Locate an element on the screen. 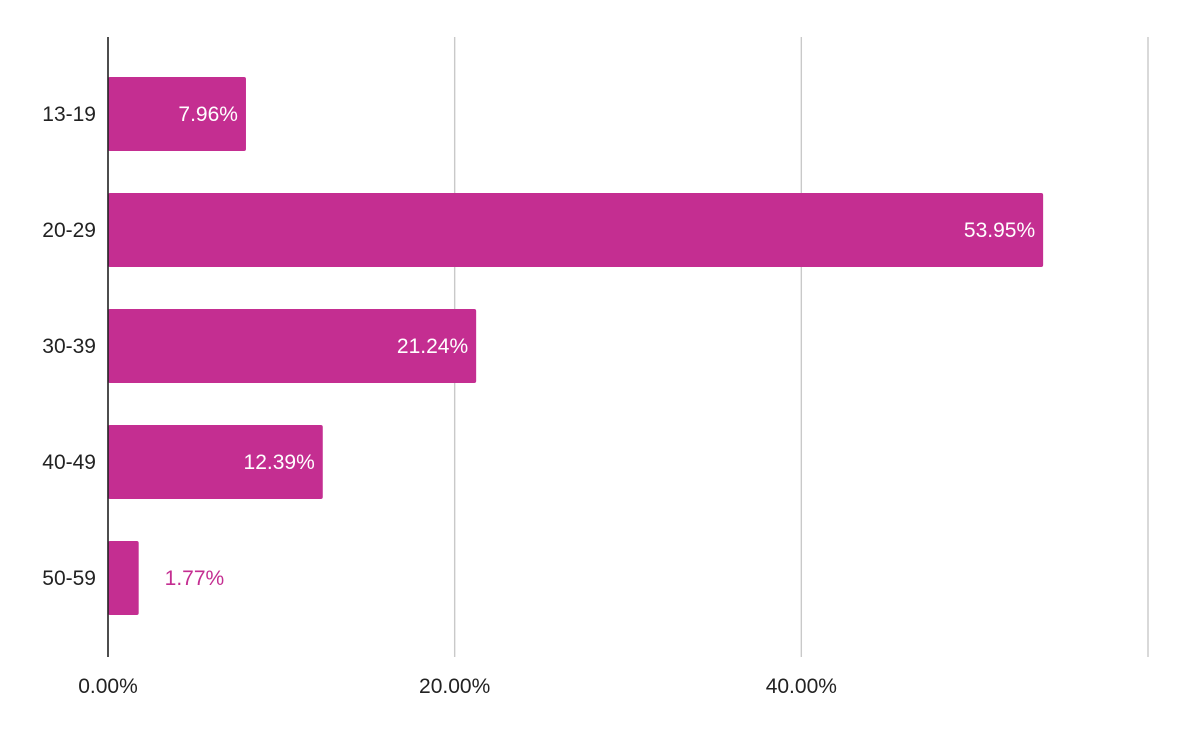 This screenshot has height=733, width=1185. data-label: 21.24% is located at coordinates (432, 346).